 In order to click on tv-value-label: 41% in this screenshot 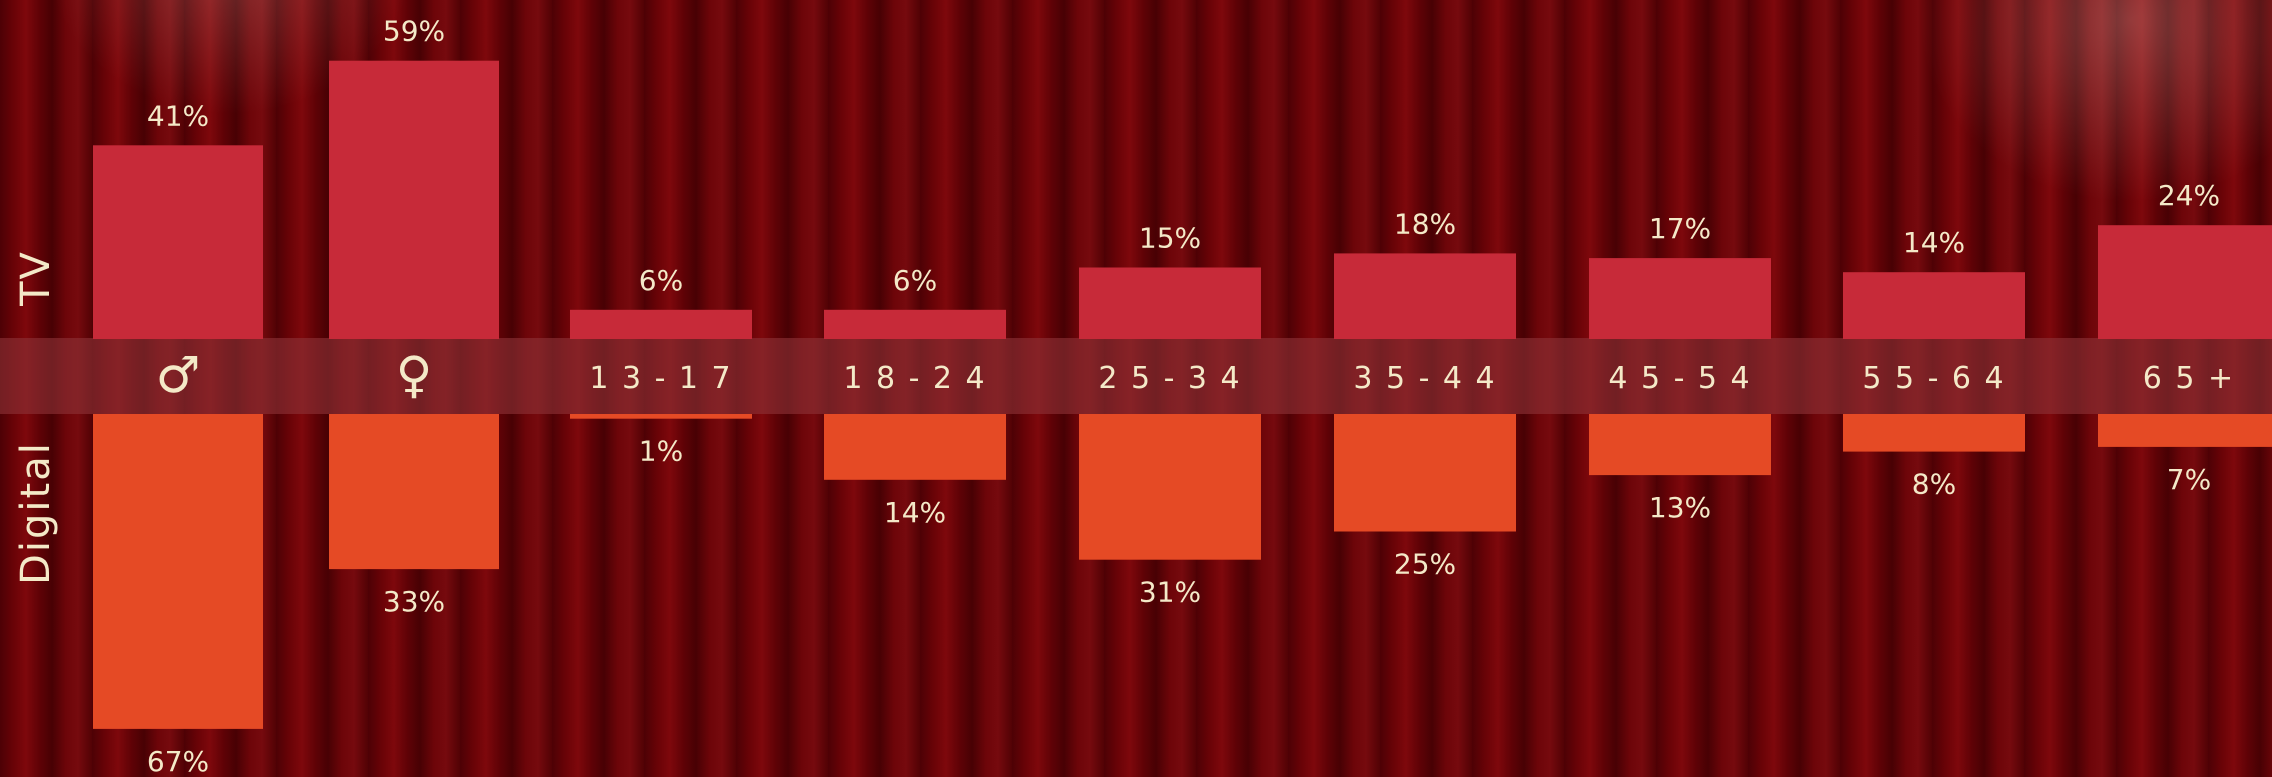, I will do `click(178, 115)`.